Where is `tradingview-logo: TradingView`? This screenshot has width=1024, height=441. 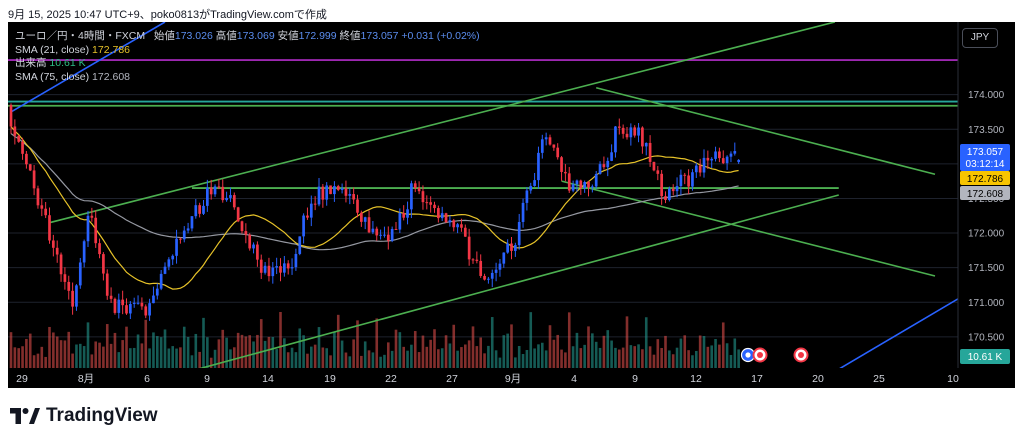 tradingview-logo: TradingView is located at coordinates (84, 416).